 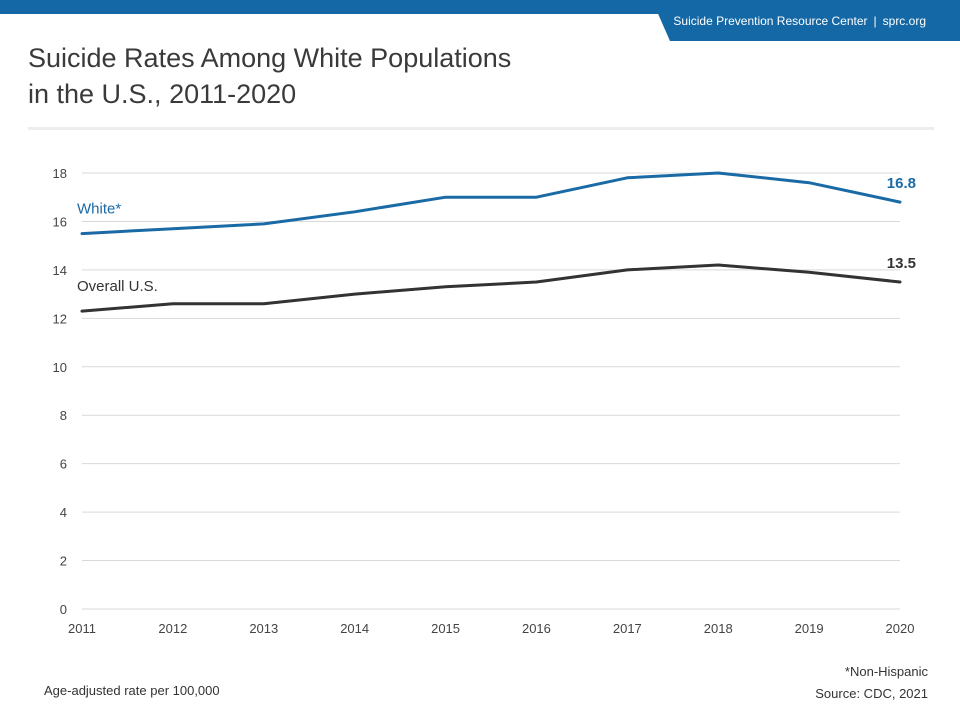 What do you see at coordinates (871, 683) in the screenshot?
I see `footer-notes: *Non-Hispanic Source: CDC, 2021` at bounding box center [871, 683].